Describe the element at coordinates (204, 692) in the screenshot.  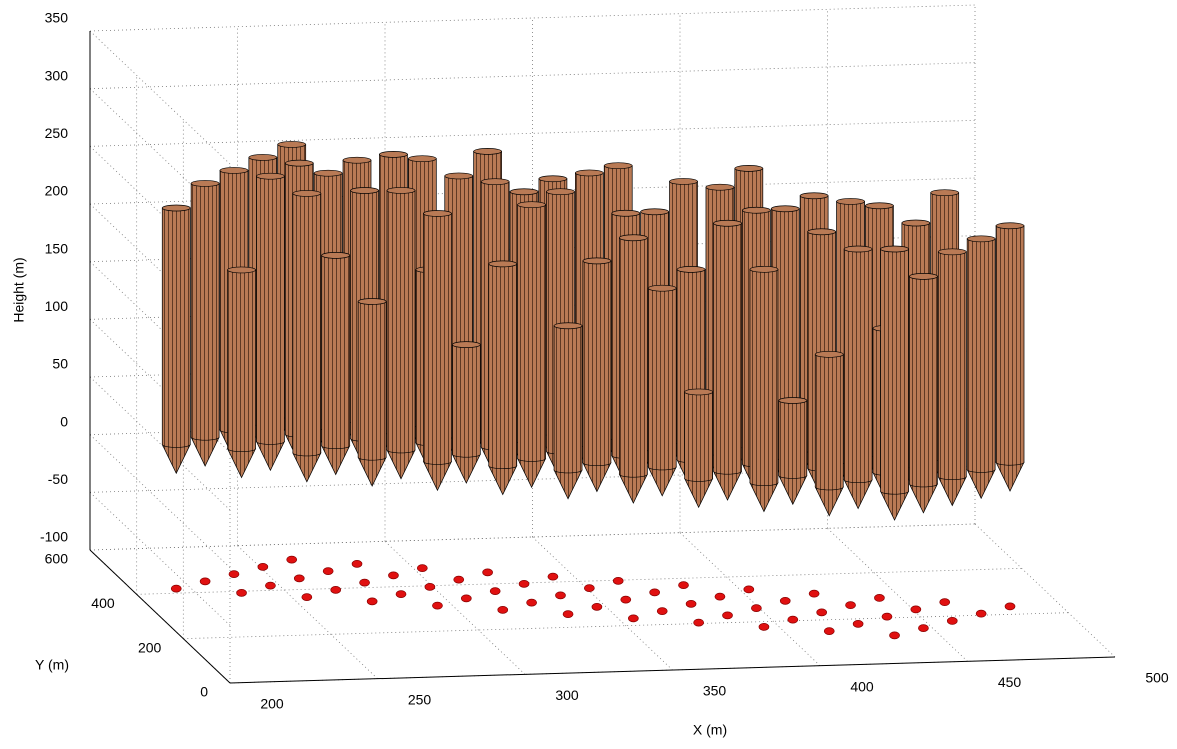
I see `y-tick-label: 0` at that location.